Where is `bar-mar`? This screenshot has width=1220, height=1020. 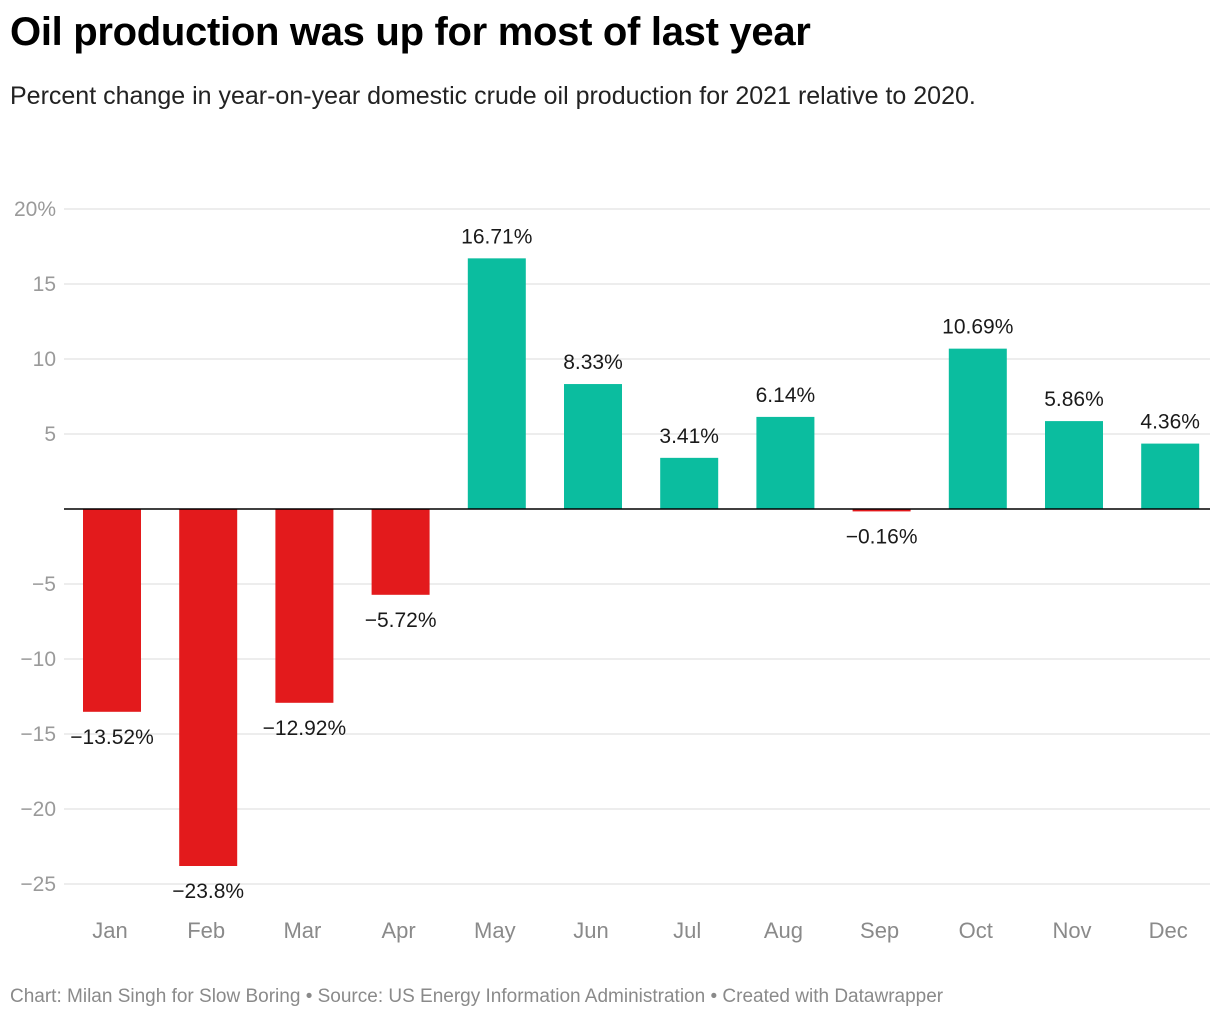
bar-mar is located at coordinates (304, 606).